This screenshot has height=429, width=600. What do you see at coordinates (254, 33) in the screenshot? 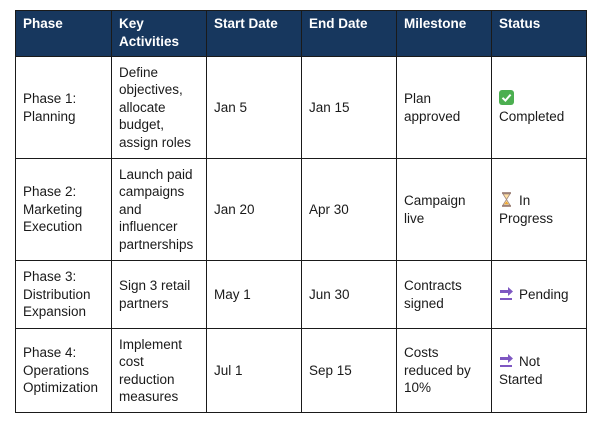
I see `column-header: Start Date` at bounding box center [254, 33].